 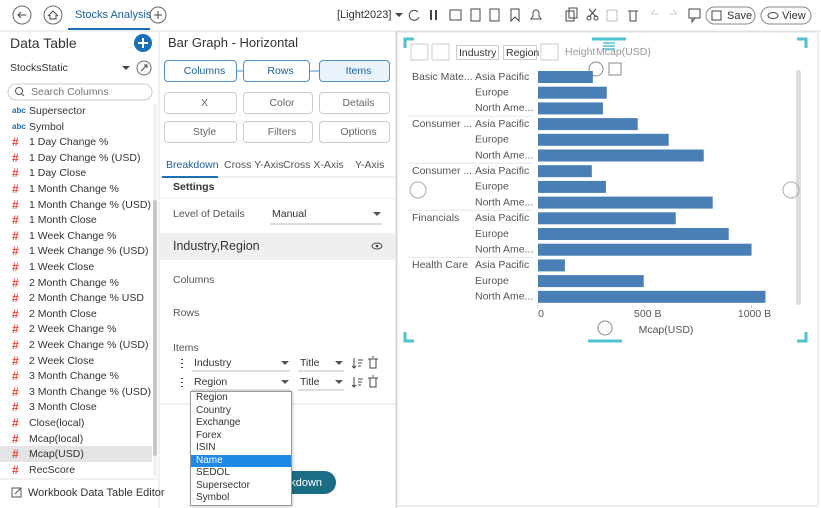 I want to click on field-label: Level of Details, so click(x=209, y=214).